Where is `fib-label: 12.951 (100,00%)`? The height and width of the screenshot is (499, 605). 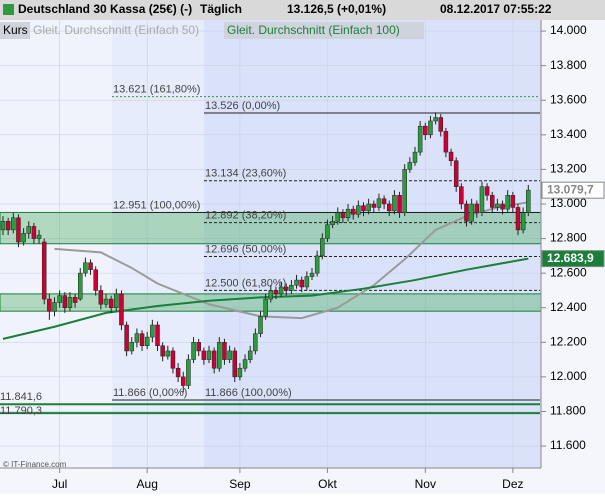
fib-label: 12.951 (100,00%) is located at coordinates (156, 205).